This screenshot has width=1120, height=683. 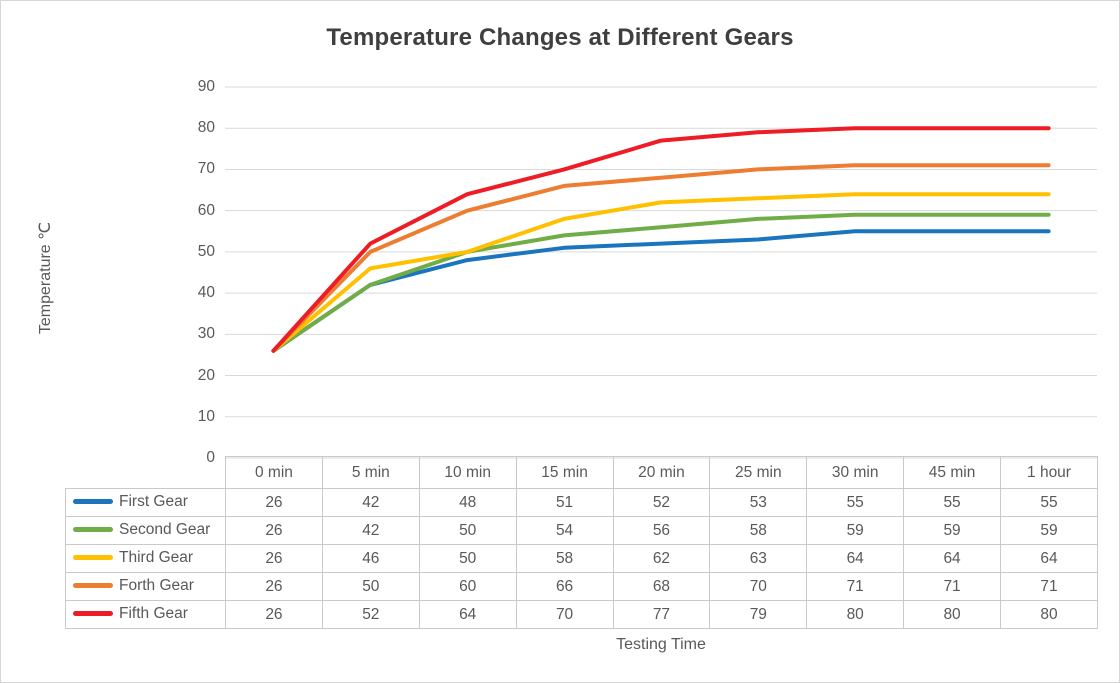 What do you see at coordinates (564, 502) in the screenshot?
I see `value-cell: 51` at bounding box center [564, 502].